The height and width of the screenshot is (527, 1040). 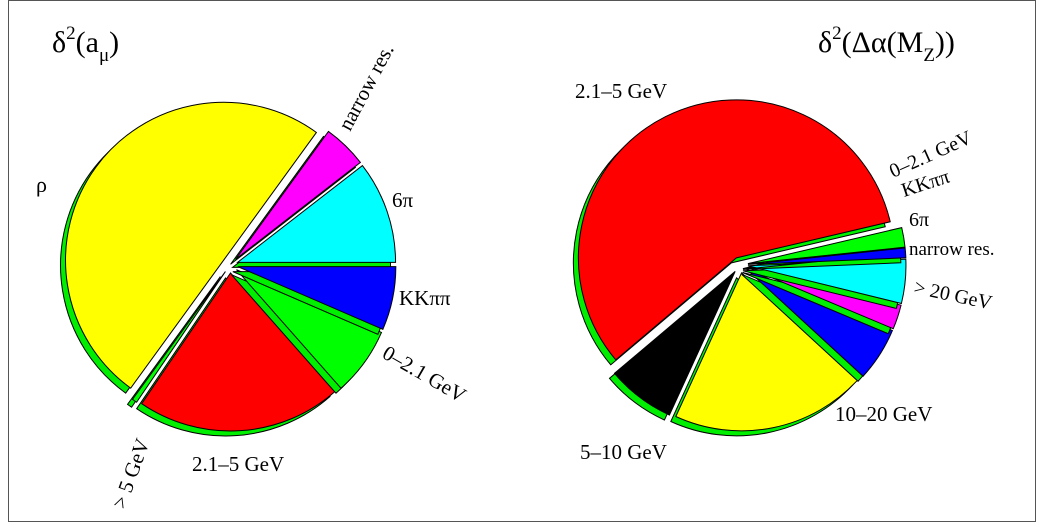 What do you see at coordinates (953, 295) in the screenshot?
I see `slice-label-gt-20-gev: > 20 GeV` at bounding box center [953, 295].